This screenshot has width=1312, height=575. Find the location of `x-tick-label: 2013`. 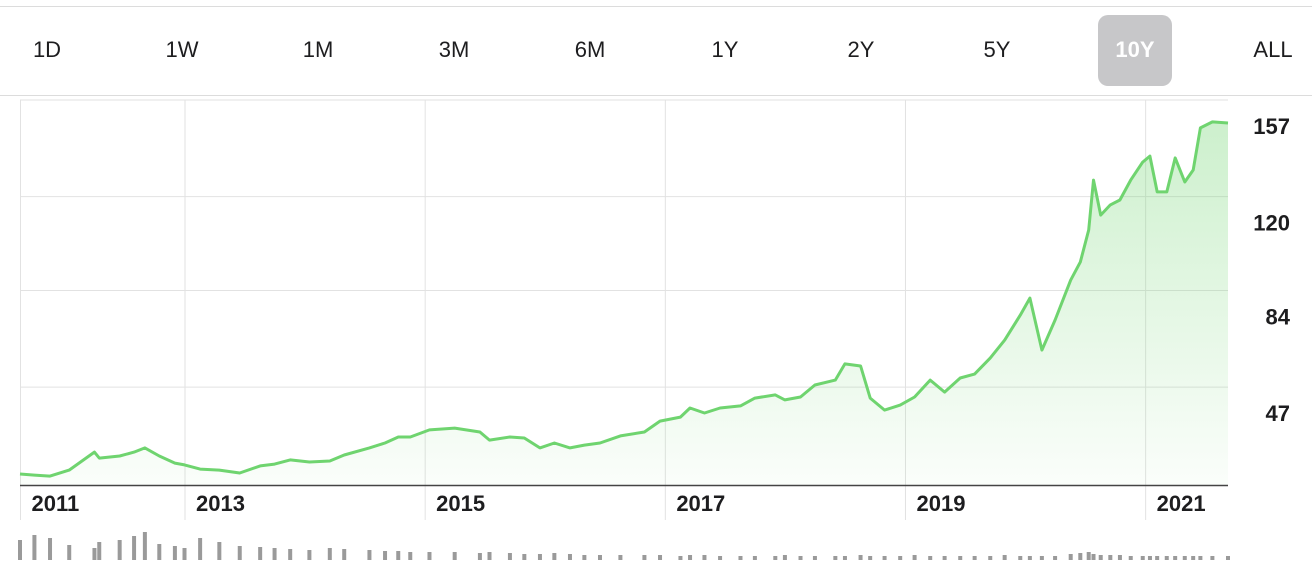

x-tick-label: 2013 is located at coordinates (220, 503).